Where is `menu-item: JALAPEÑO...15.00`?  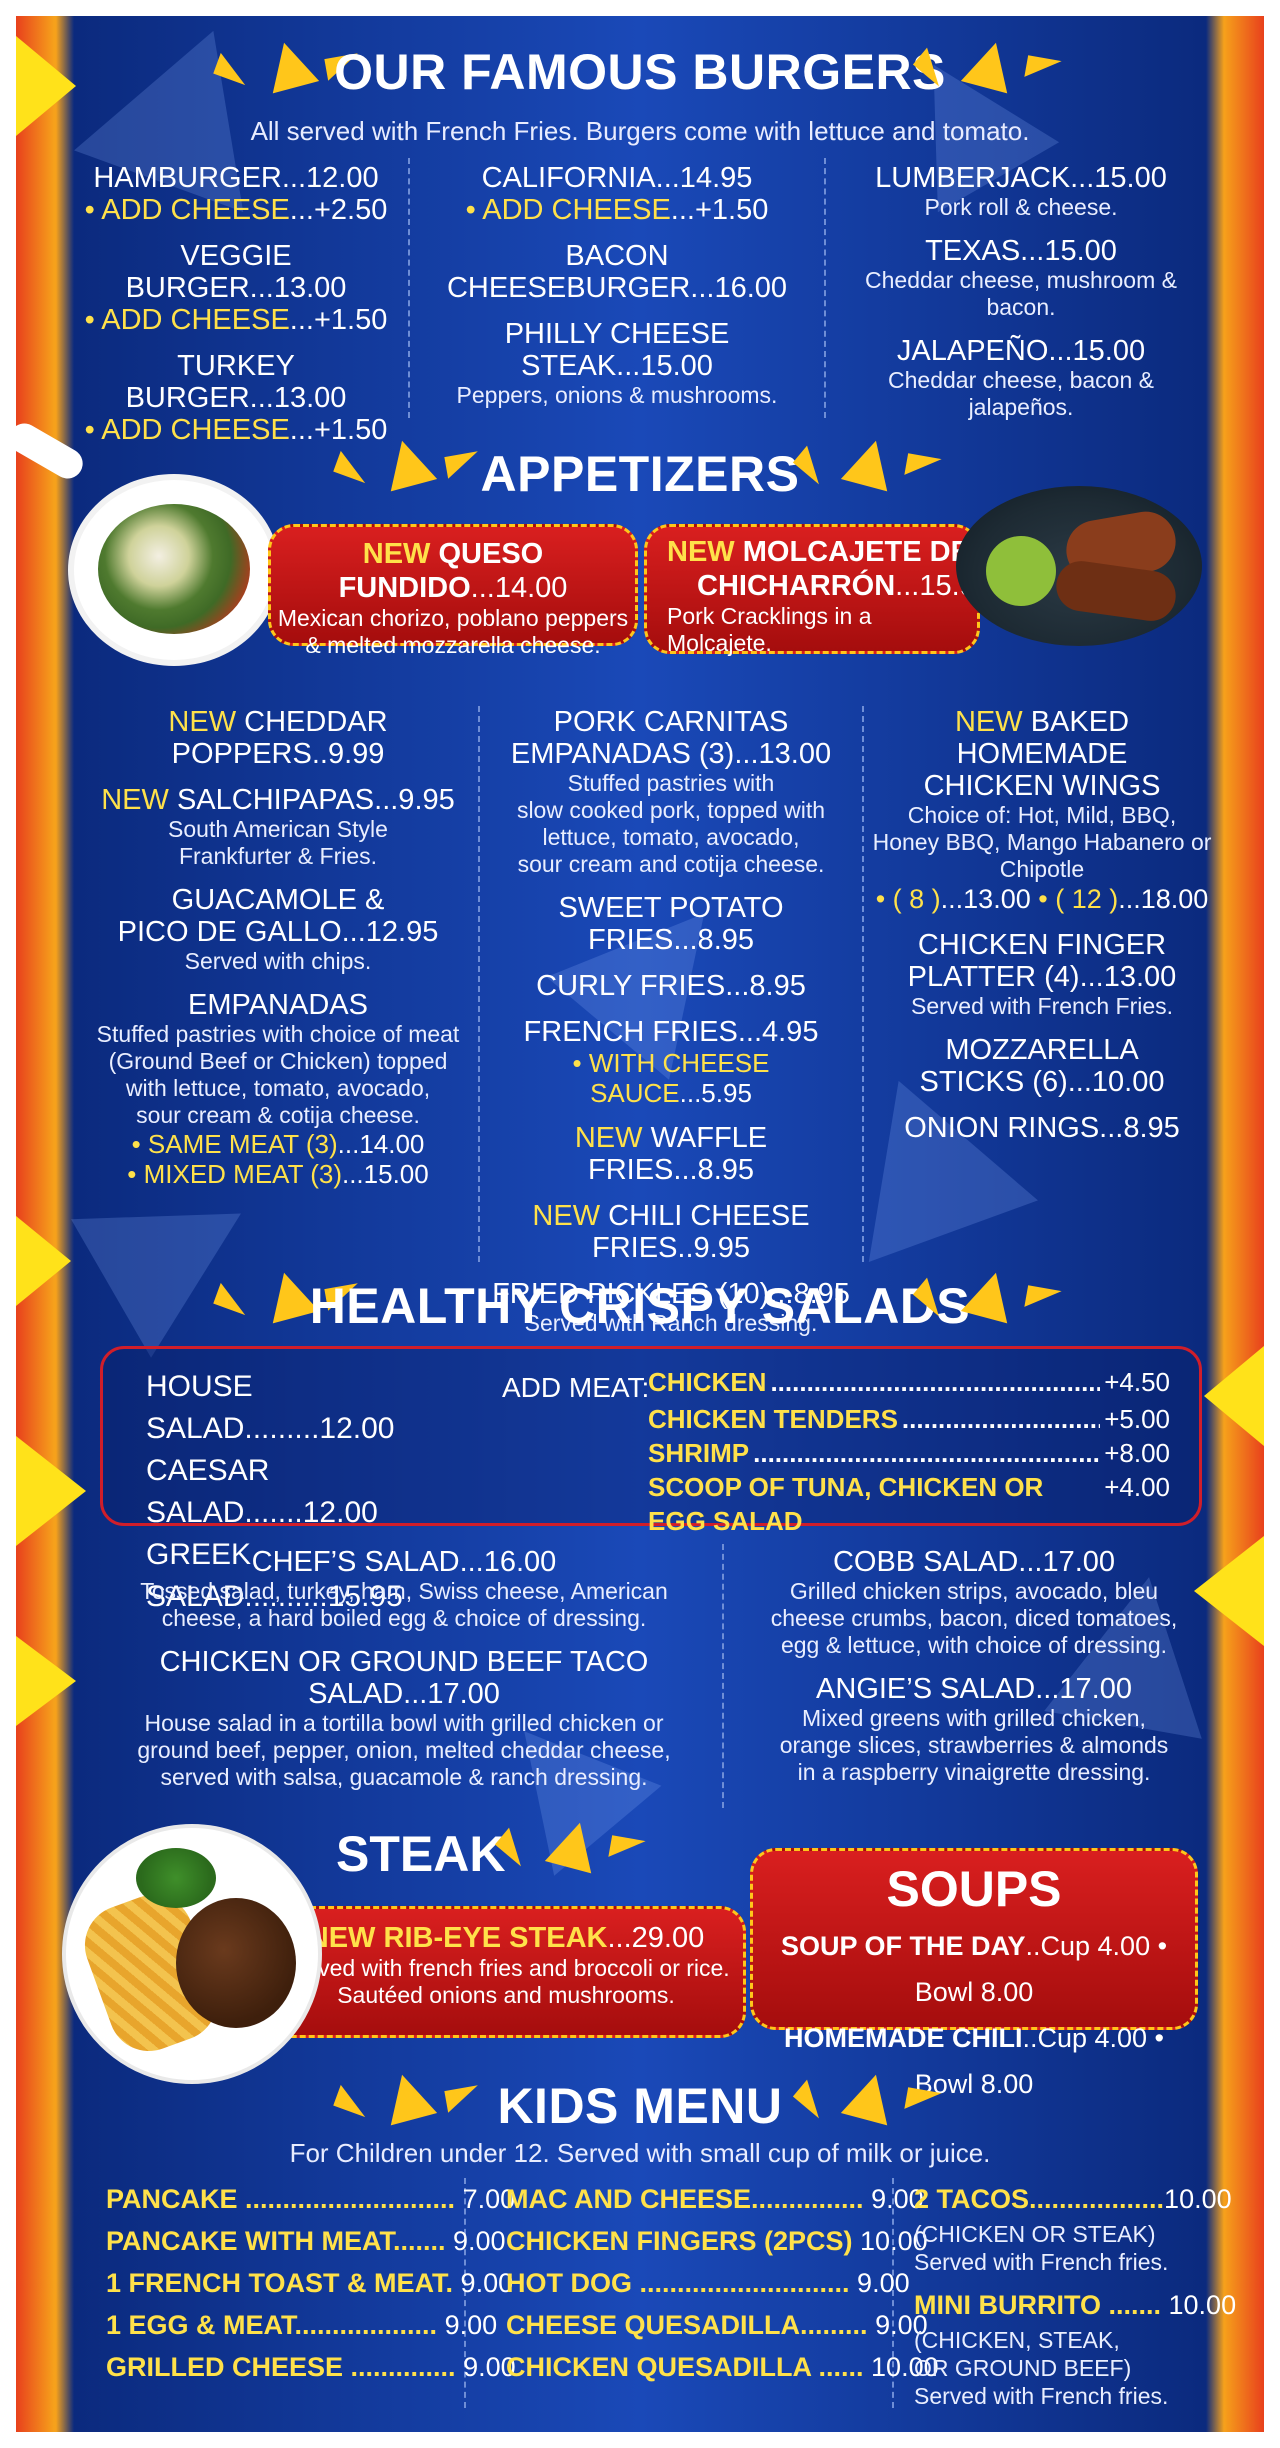 menu-item: JALAPEÑO...15.00 is located at coordinates (1021, 351).